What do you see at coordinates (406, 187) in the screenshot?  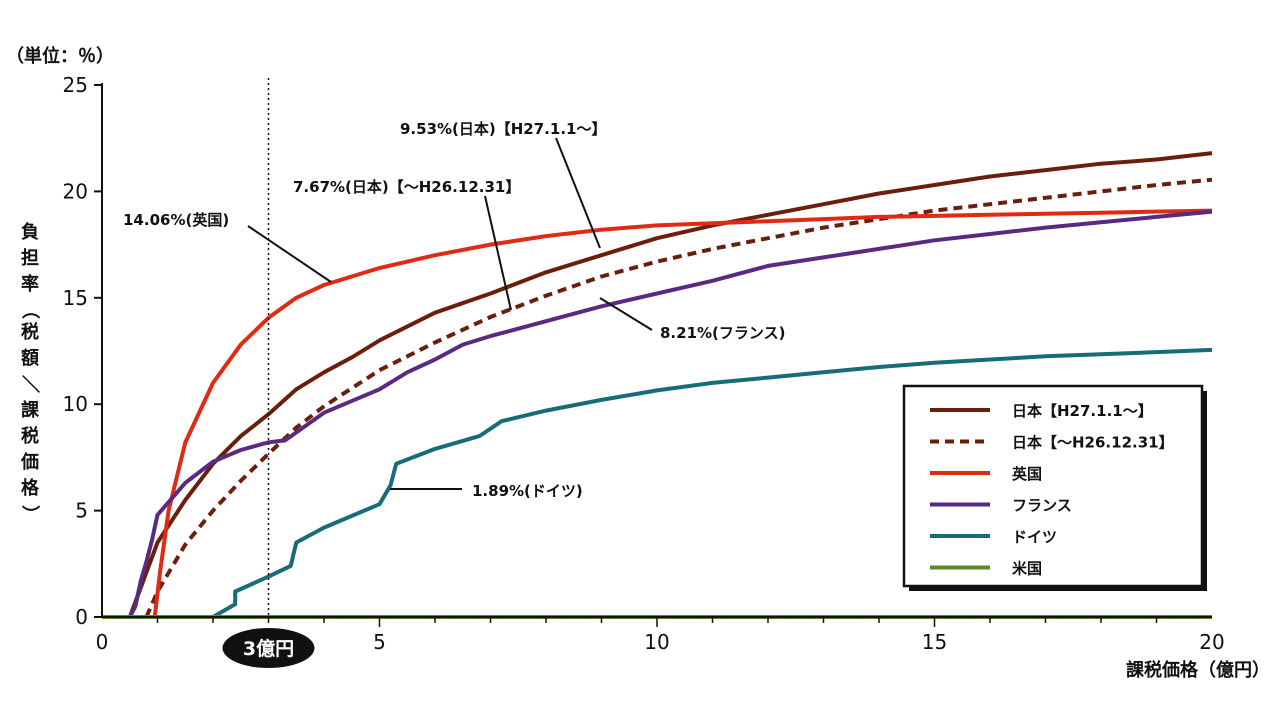 I see `annotation-label: 7.67%(日本)【～H26.12.31】` at bounding box center [406, 187].